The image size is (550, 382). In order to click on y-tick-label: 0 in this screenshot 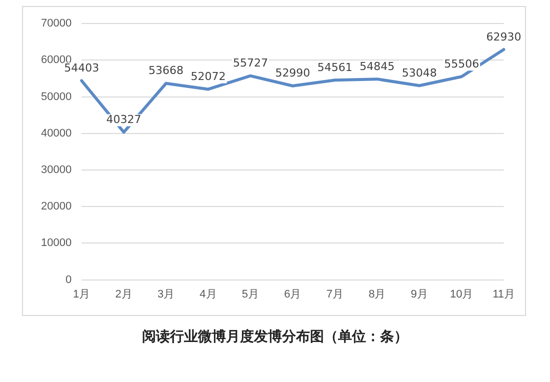, I will do `click(68, 280)`.